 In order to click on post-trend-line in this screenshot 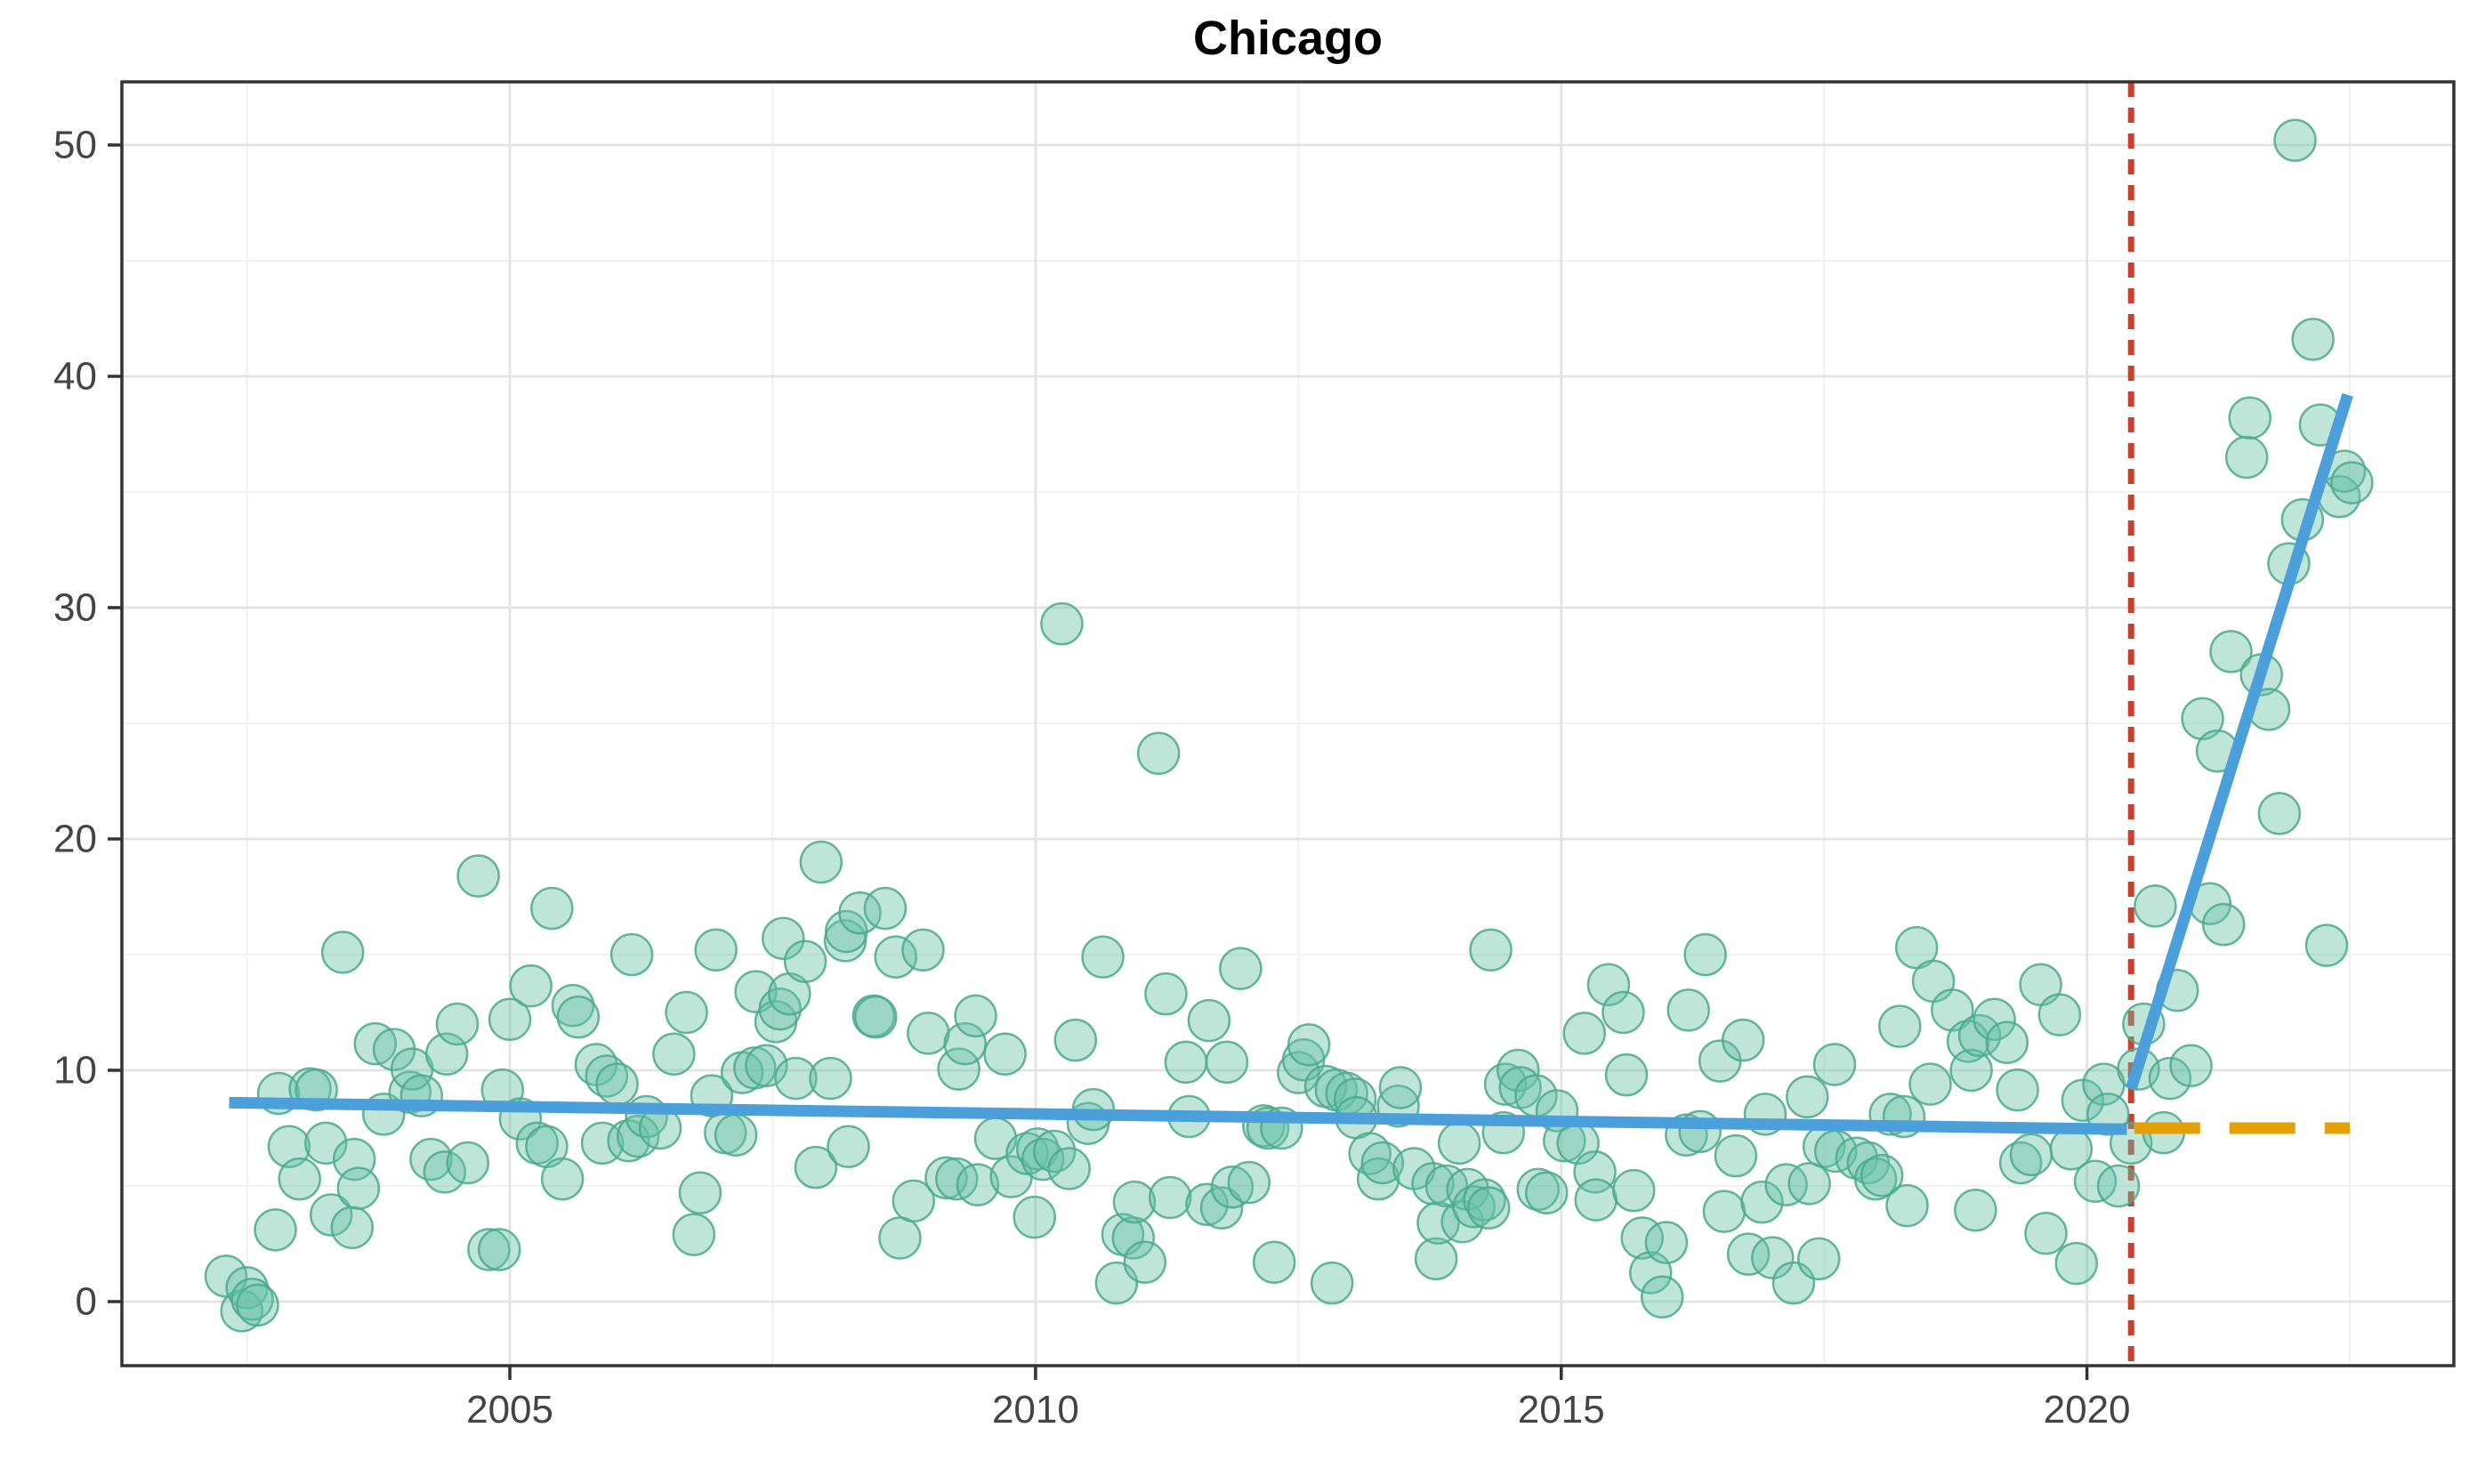, I will do `click(2239, 741)`.